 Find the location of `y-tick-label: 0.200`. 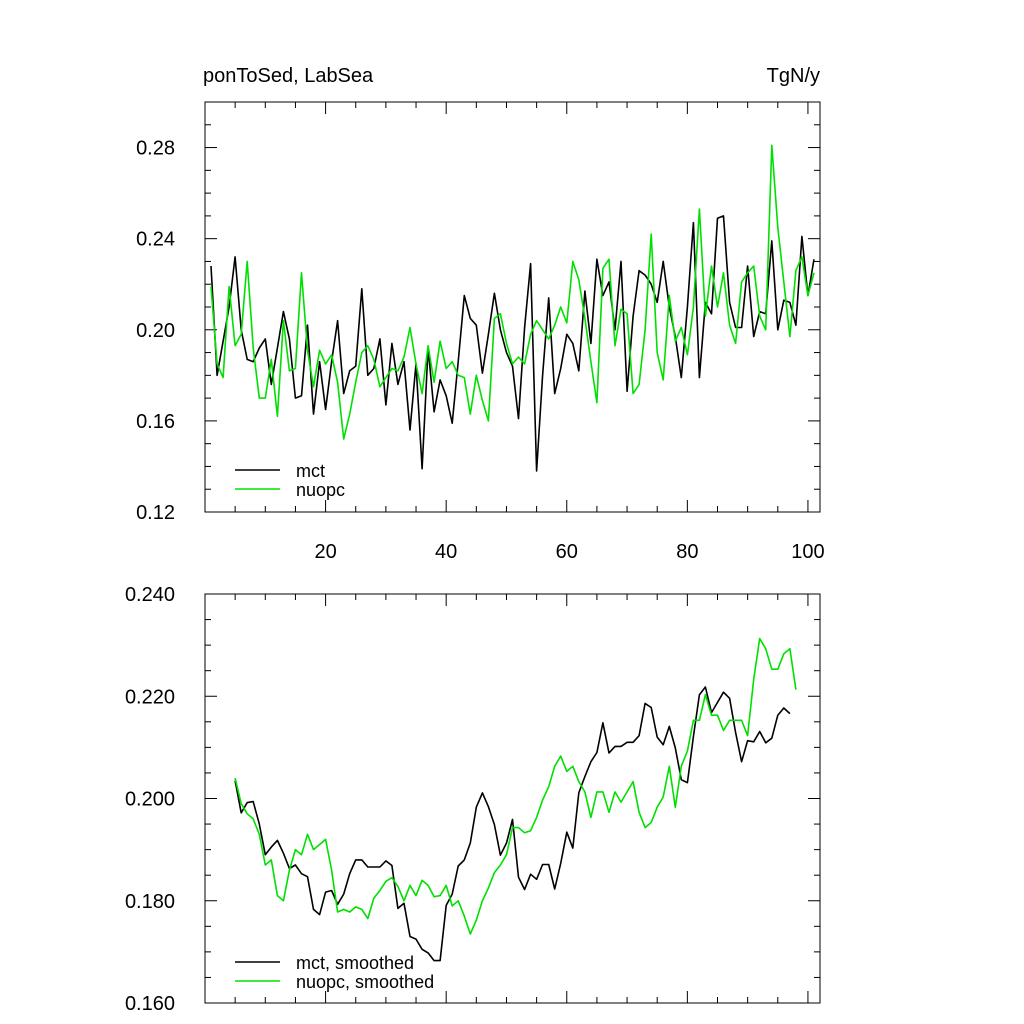

y-tick-label: 0.200 is located at coordinates (150, 800).